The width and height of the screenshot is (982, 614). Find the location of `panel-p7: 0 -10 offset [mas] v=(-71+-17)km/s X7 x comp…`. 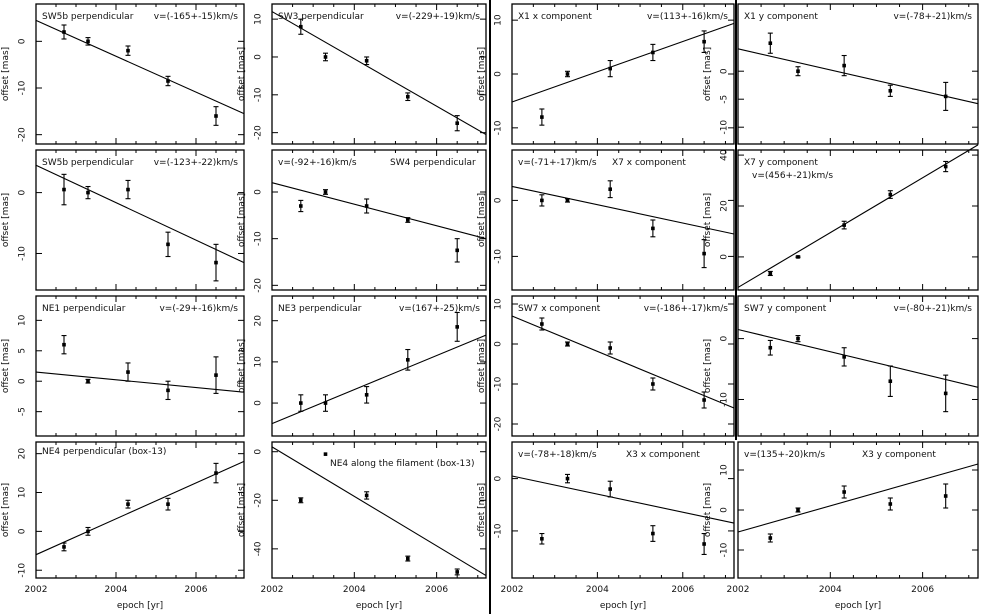

panel-p7: 0 -10 offset [mas] v=(-71+-17)km/s X7 x comp… is located at coordinates (606, 220).